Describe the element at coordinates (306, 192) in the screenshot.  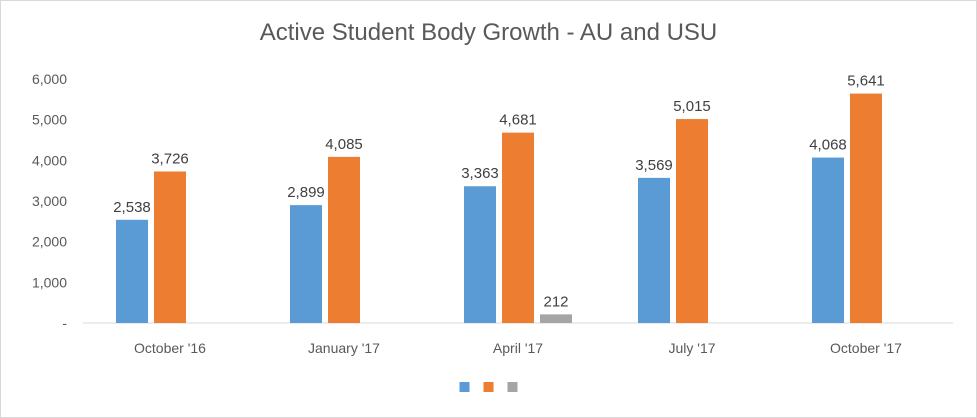
I see `data-label: 2,899` at that location.